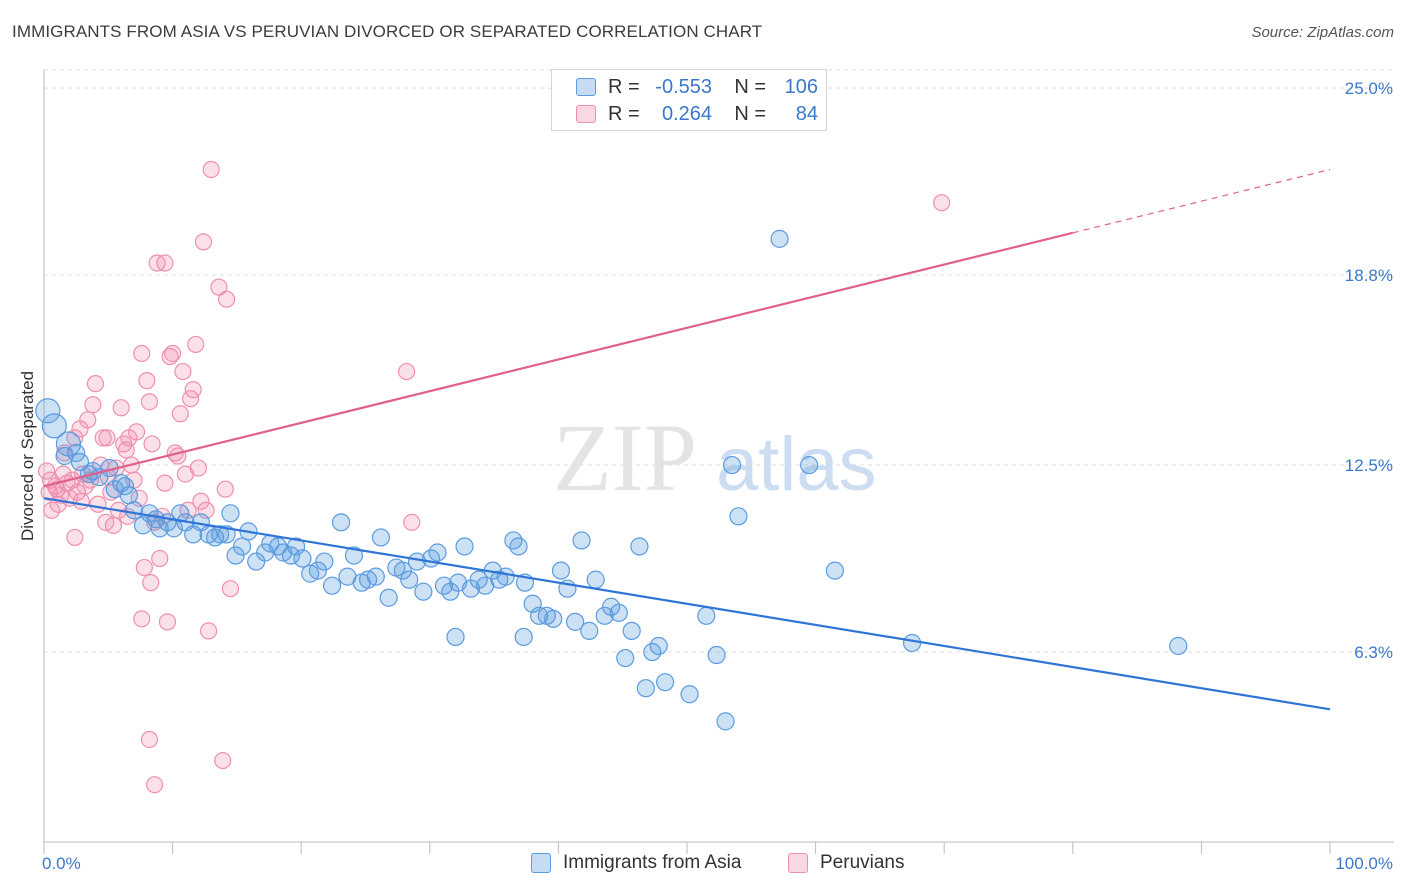  Describe the element at coordinates (697, 114) in the screenshot. I see `legend-row-peruvians: R = 0.264 N = 84` at that location.